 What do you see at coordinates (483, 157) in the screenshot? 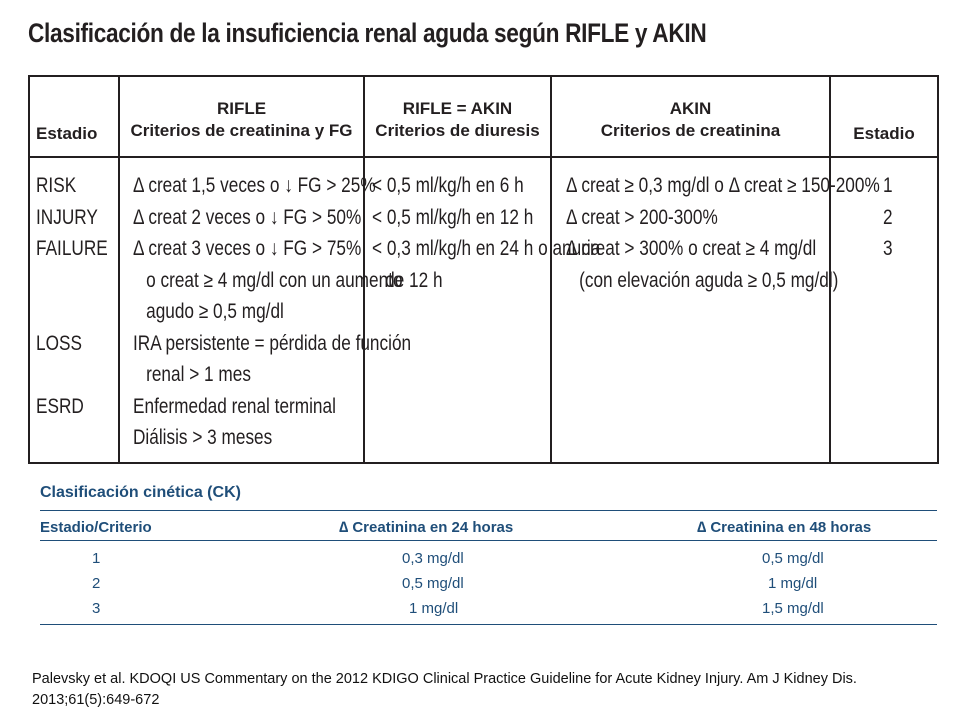
I see `header-divider` at bounding box center [483, 157].